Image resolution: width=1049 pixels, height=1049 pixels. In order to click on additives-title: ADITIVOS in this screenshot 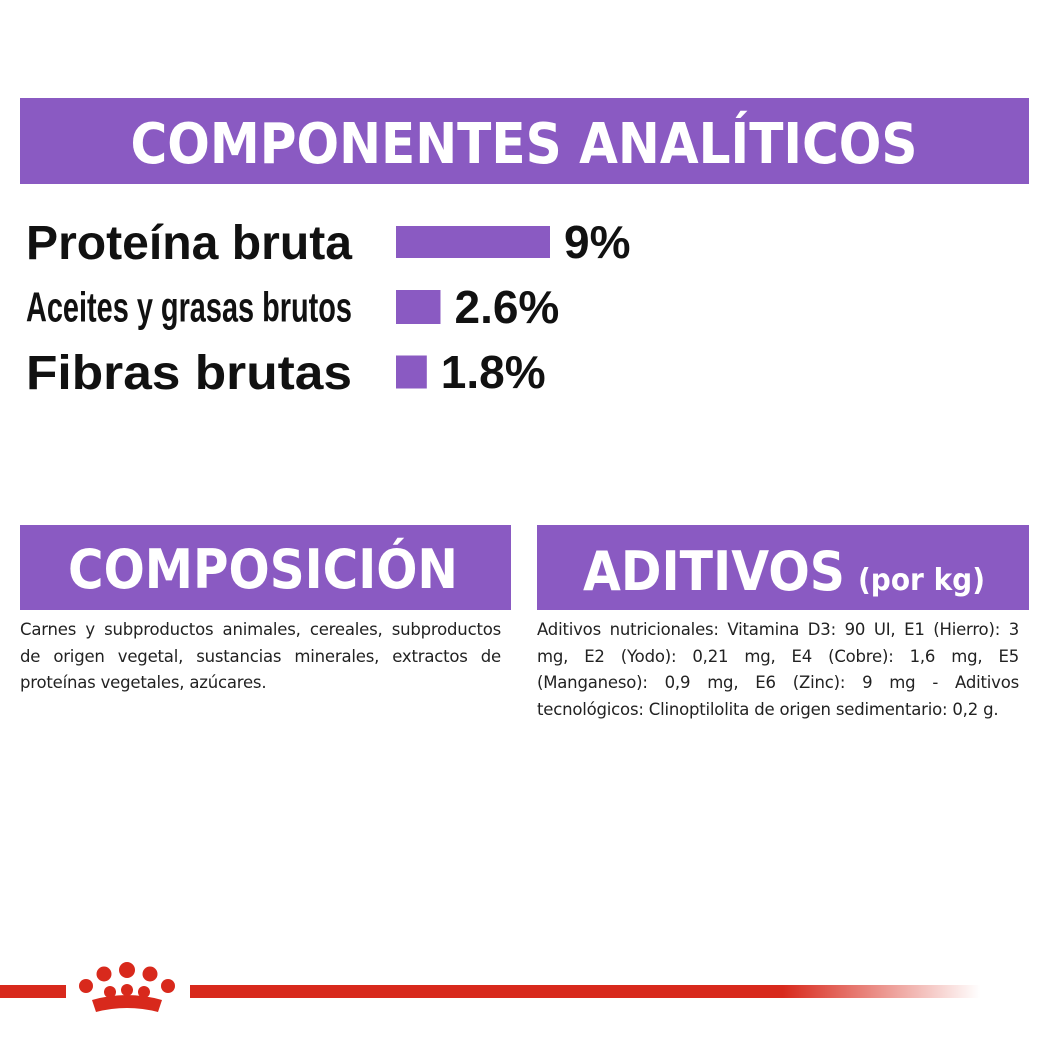, I will do `click(714, 571)`.